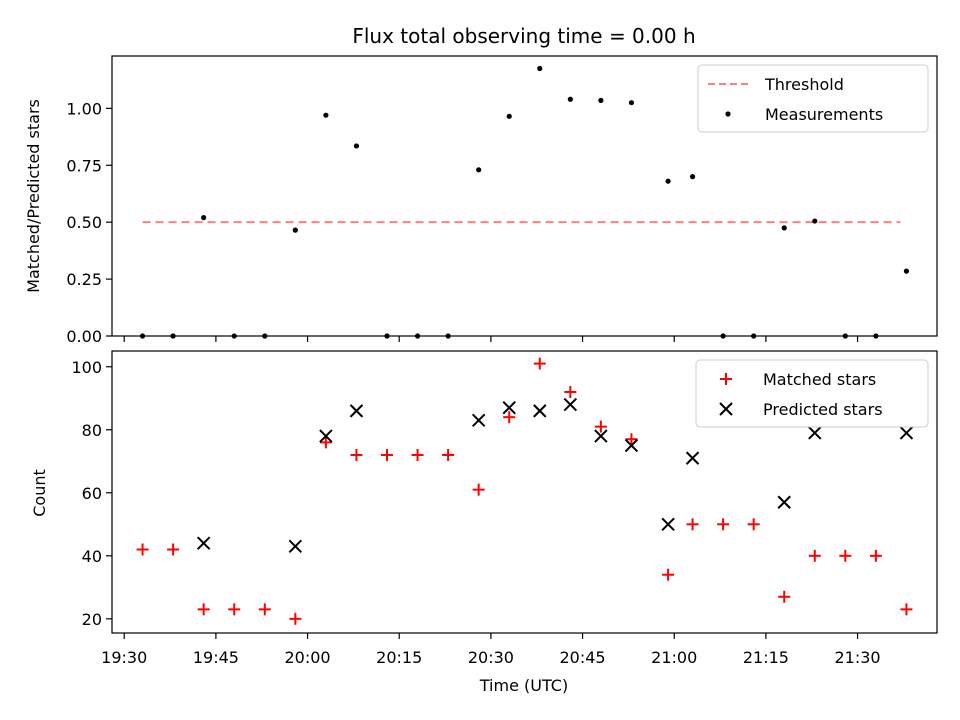  I want to click on top-y-axis-label: Matched/Predicted stars, so click(33, 196).